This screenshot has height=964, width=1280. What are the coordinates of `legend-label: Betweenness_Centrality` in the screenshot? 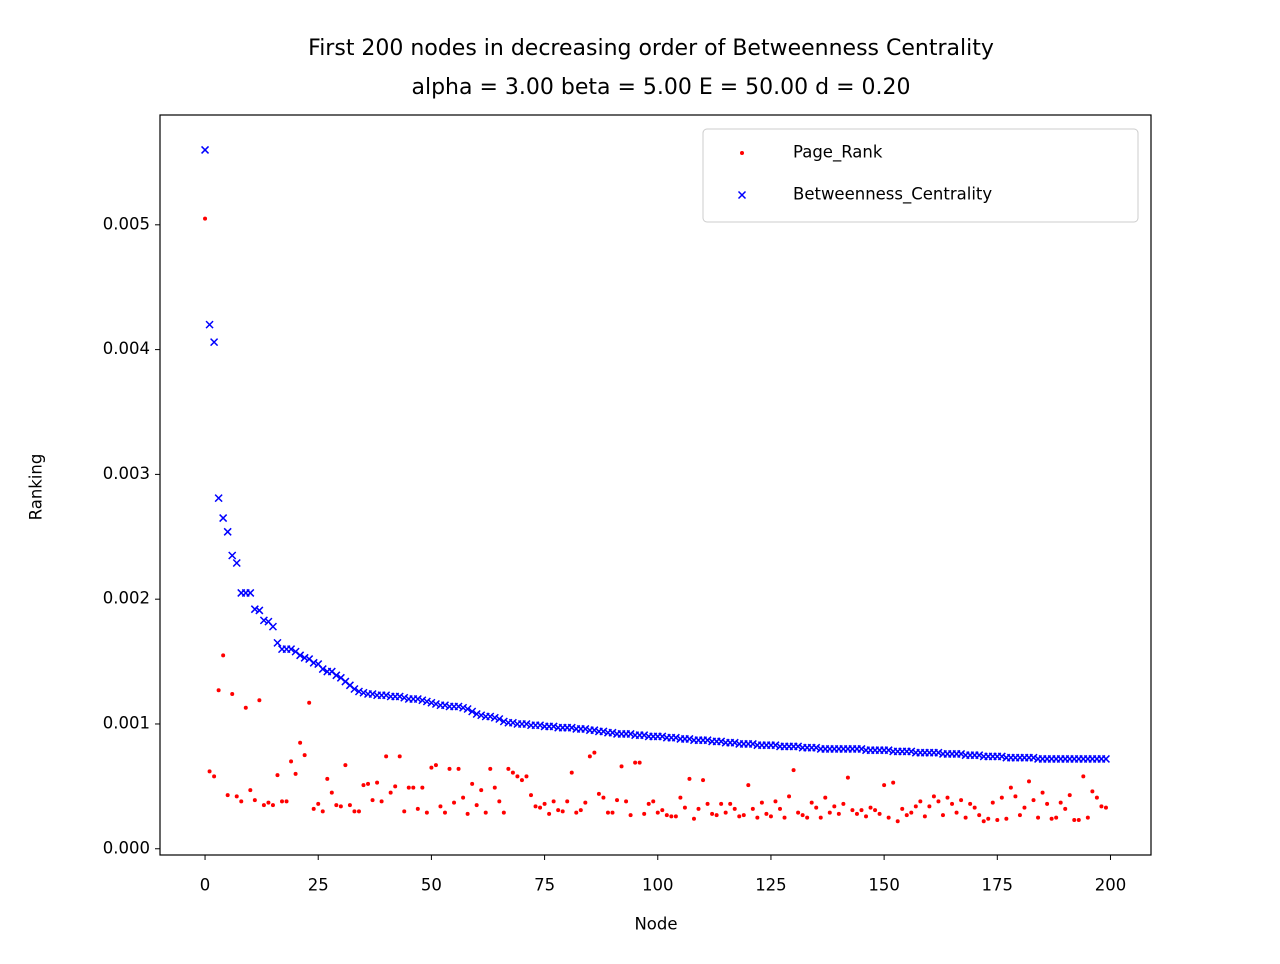 It's located at (892, 195).